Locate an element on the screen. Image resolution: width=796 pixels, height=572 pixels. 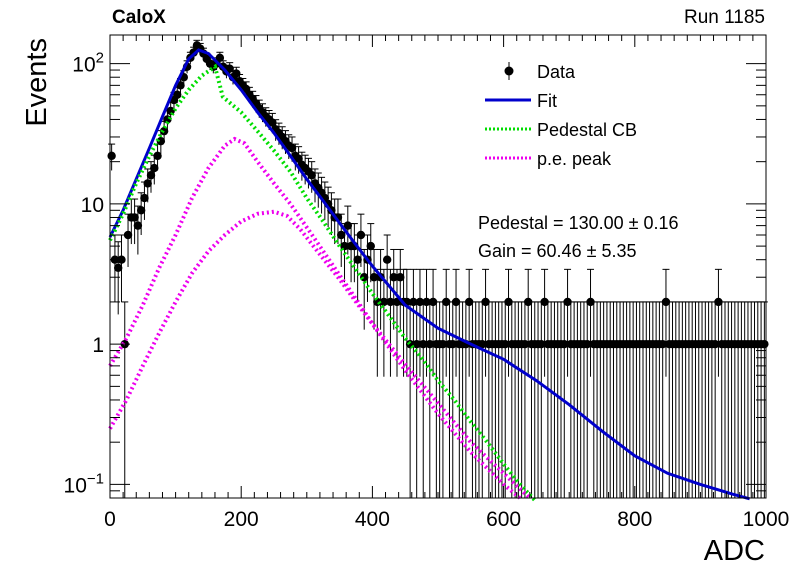
gain-annotation: Gain = 60.46 ± 5.35 is located at coordinates (557, 251).